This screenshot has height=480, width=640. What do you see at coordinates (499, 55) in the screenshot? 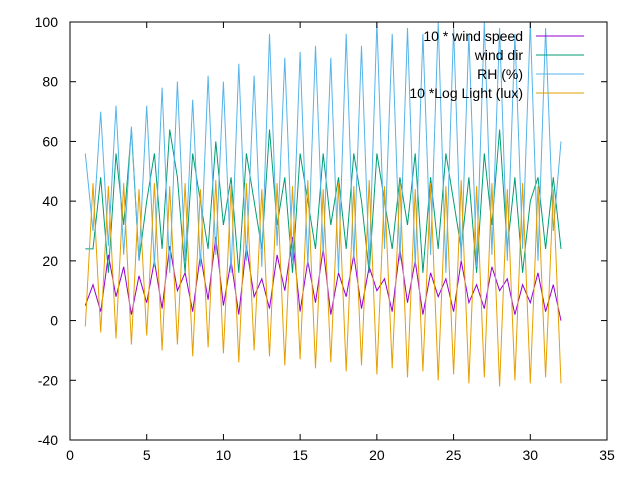
I see `legend-label: wind dir` at bounding box center [499, 55].